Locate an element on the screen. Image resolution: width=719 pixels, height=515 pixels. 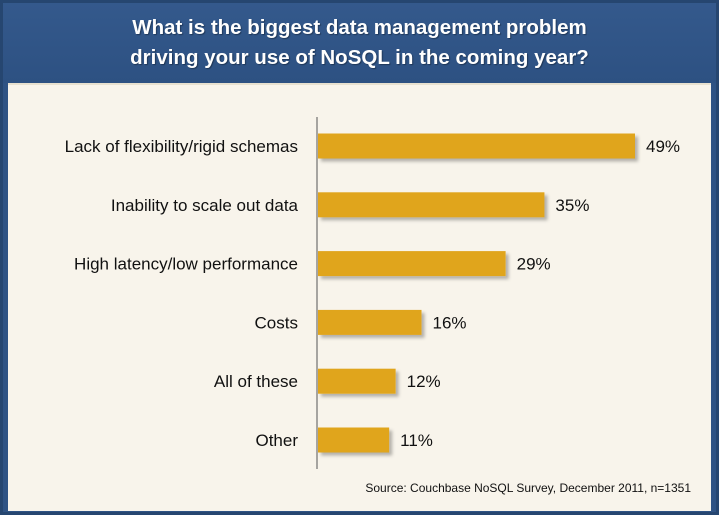
category-label-6: Other is located at coordinates (276, 440).